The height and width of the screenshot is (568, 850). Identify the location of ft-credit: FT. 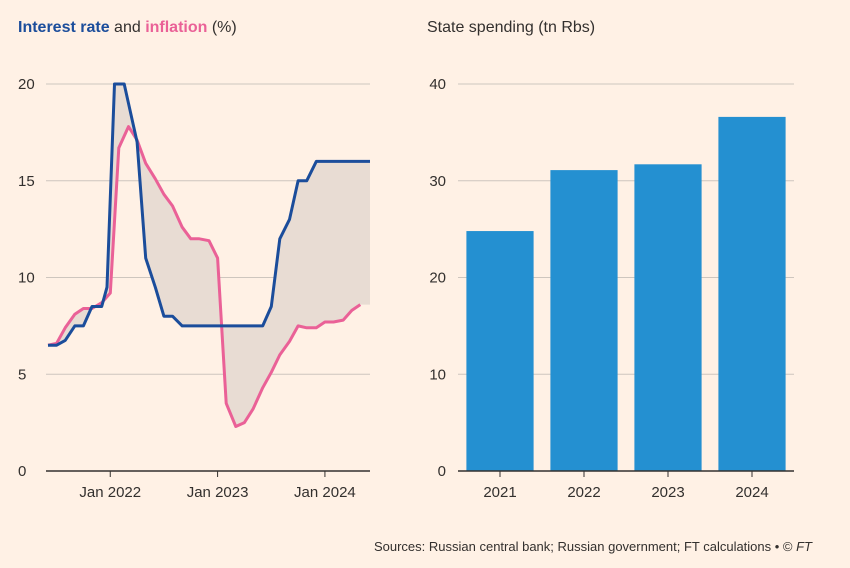
(804, 546).